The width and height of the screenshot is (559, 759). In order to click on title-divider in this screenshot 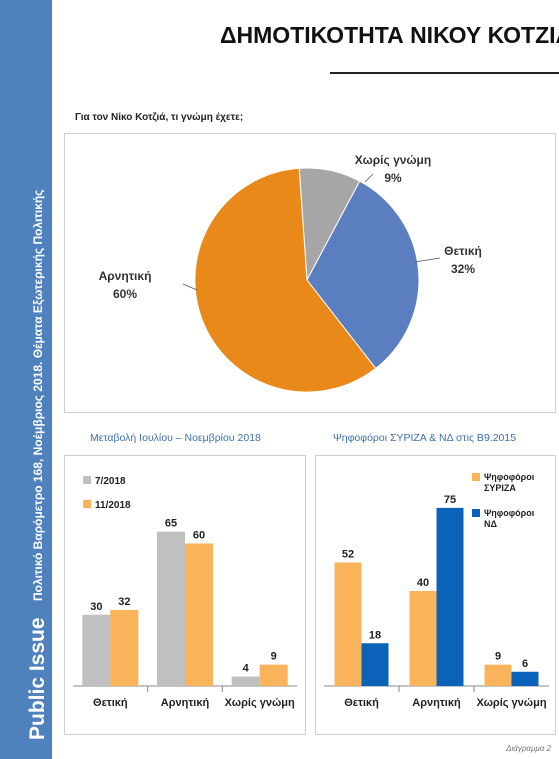, I will do `click(444, 73)`.